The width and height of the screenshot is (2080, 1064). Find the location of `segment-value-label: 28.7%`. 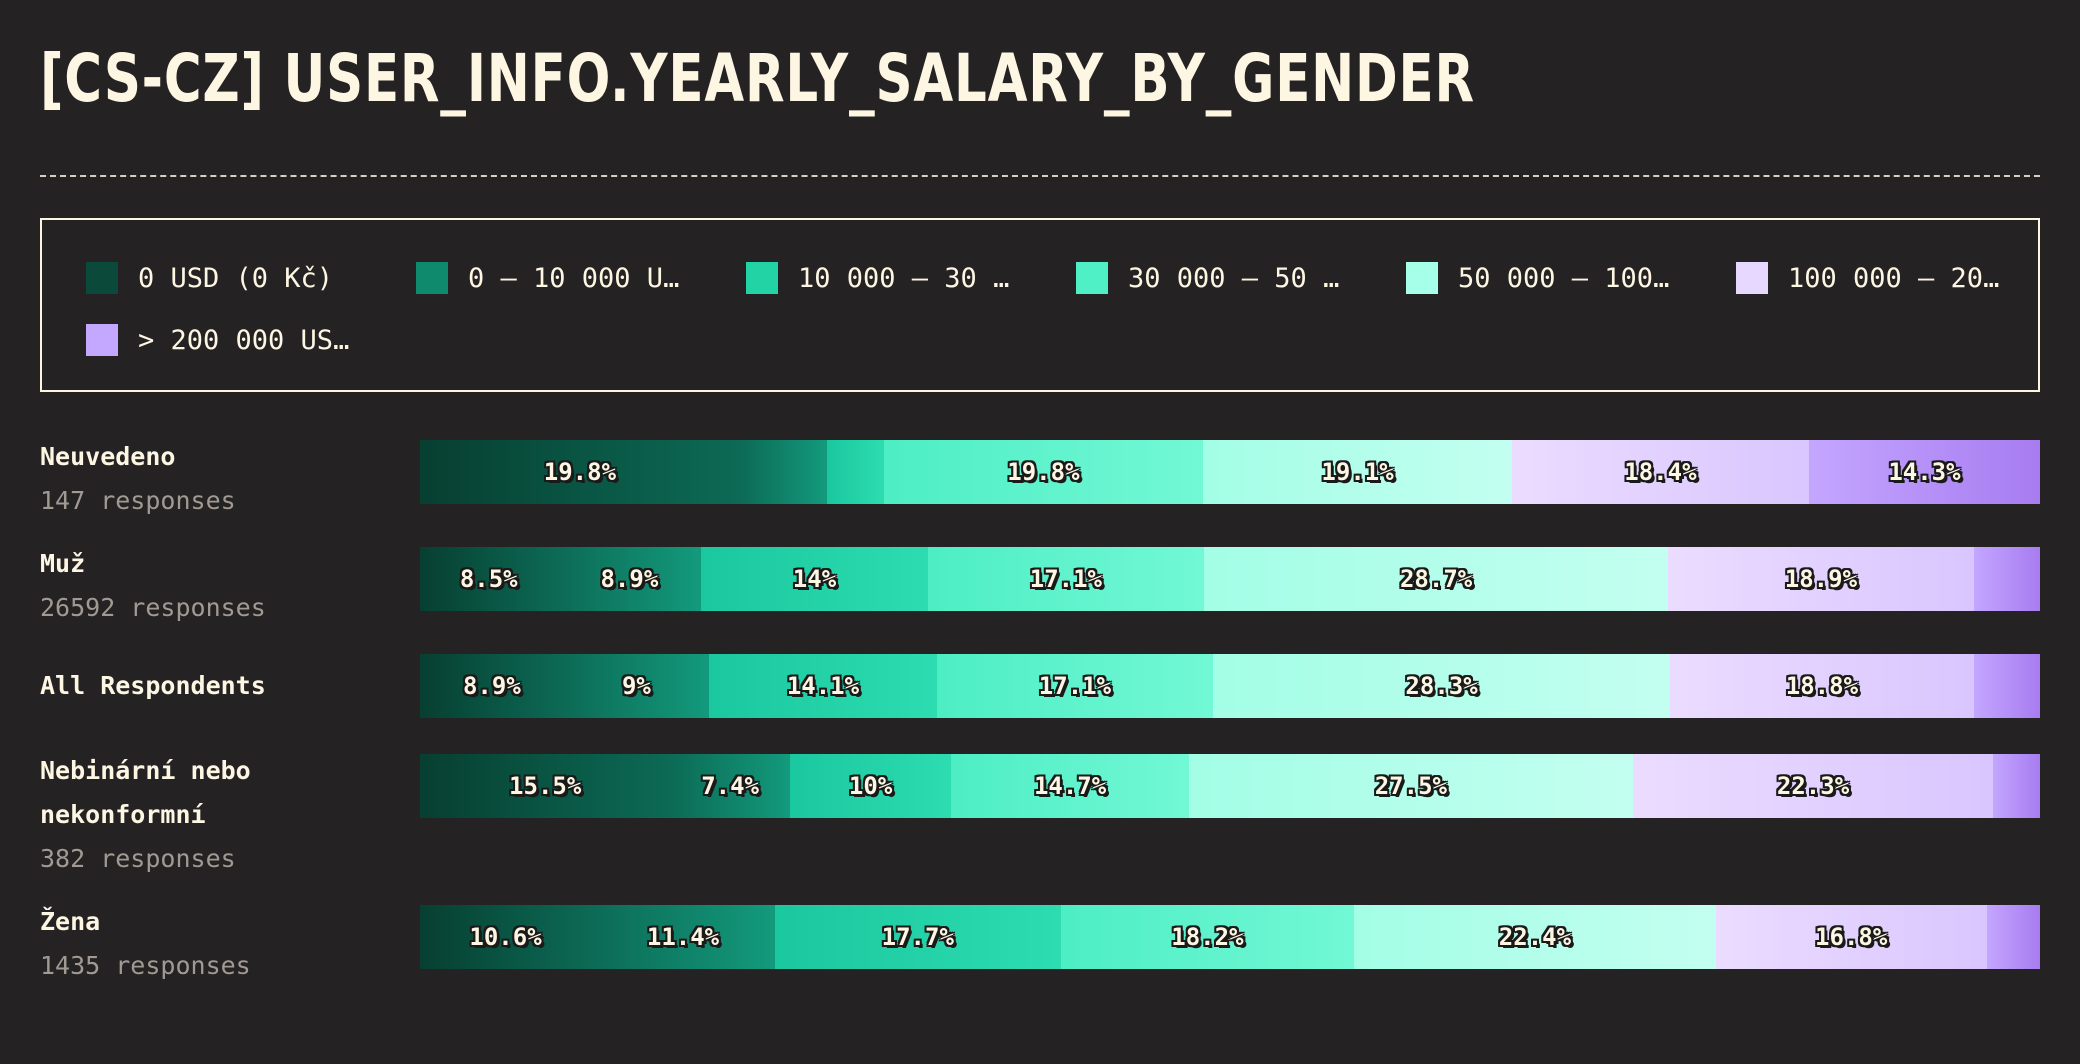

segment-value-label: 28.7% is located at coordinates (1436, 579).